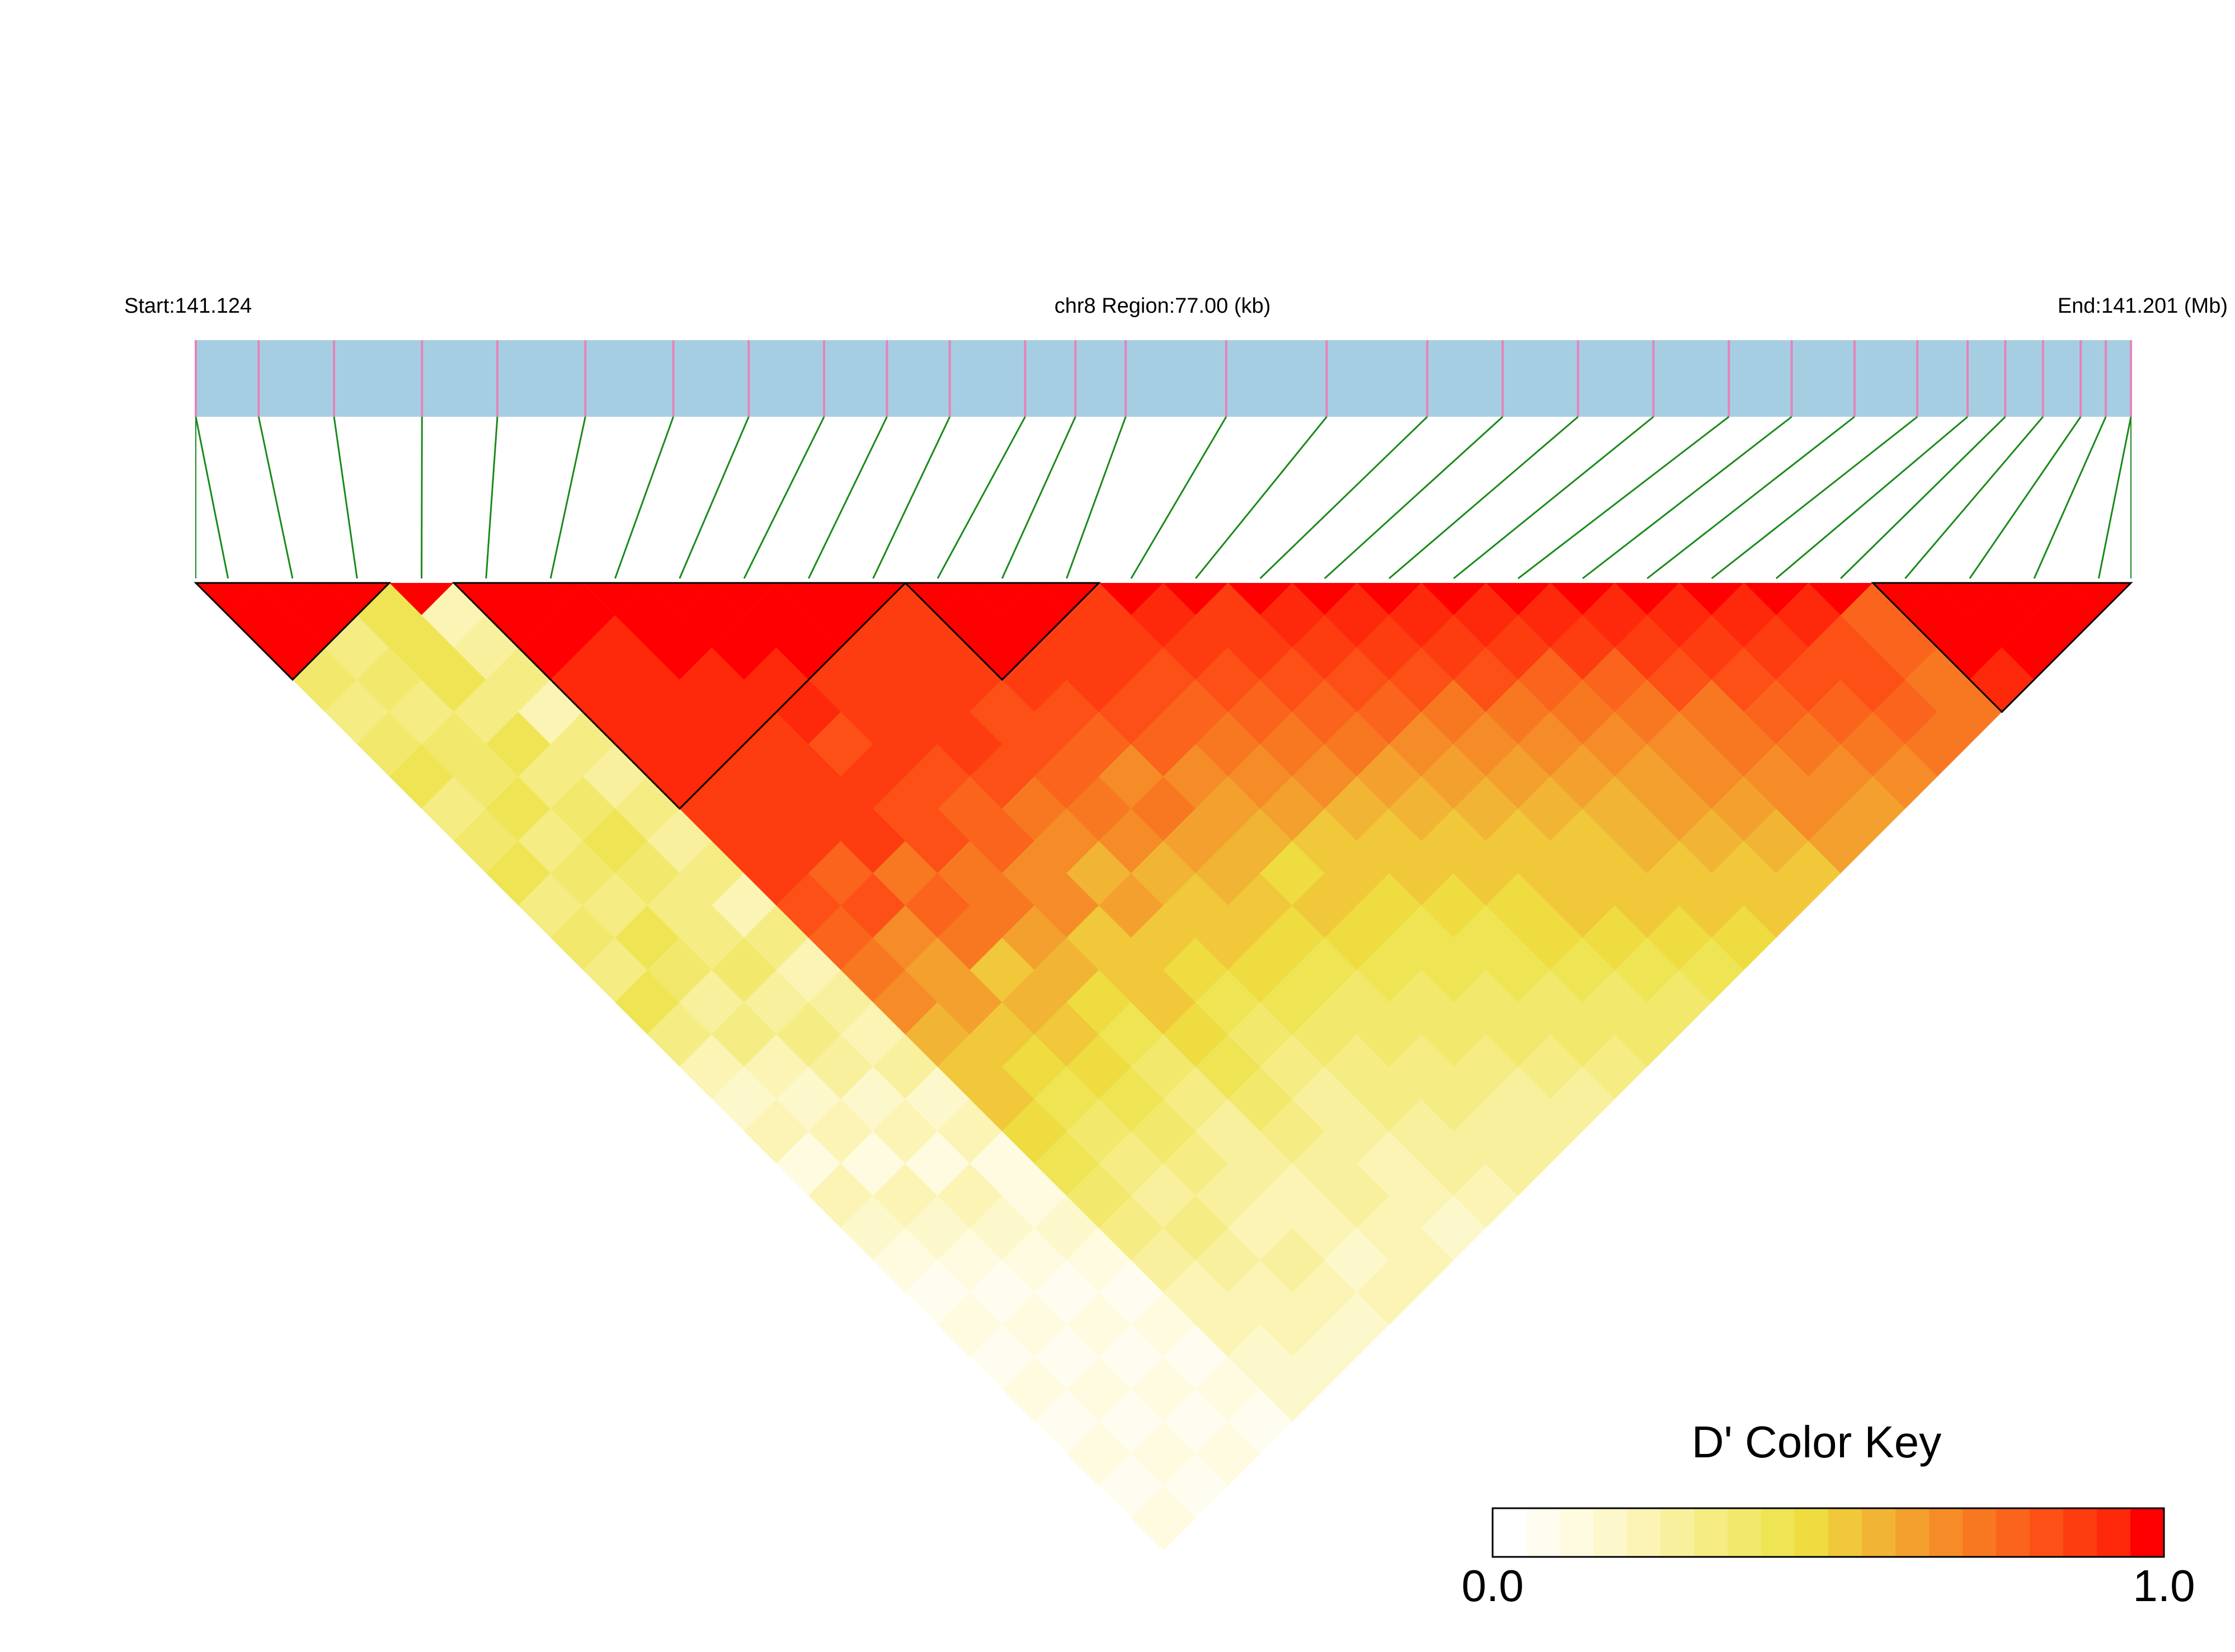 This screenshot has width=2235, height=1652. What do you see at coordinates (1163, 379) in the screenshot?
I see `gene-bar` at bounding box center [1163, 379].